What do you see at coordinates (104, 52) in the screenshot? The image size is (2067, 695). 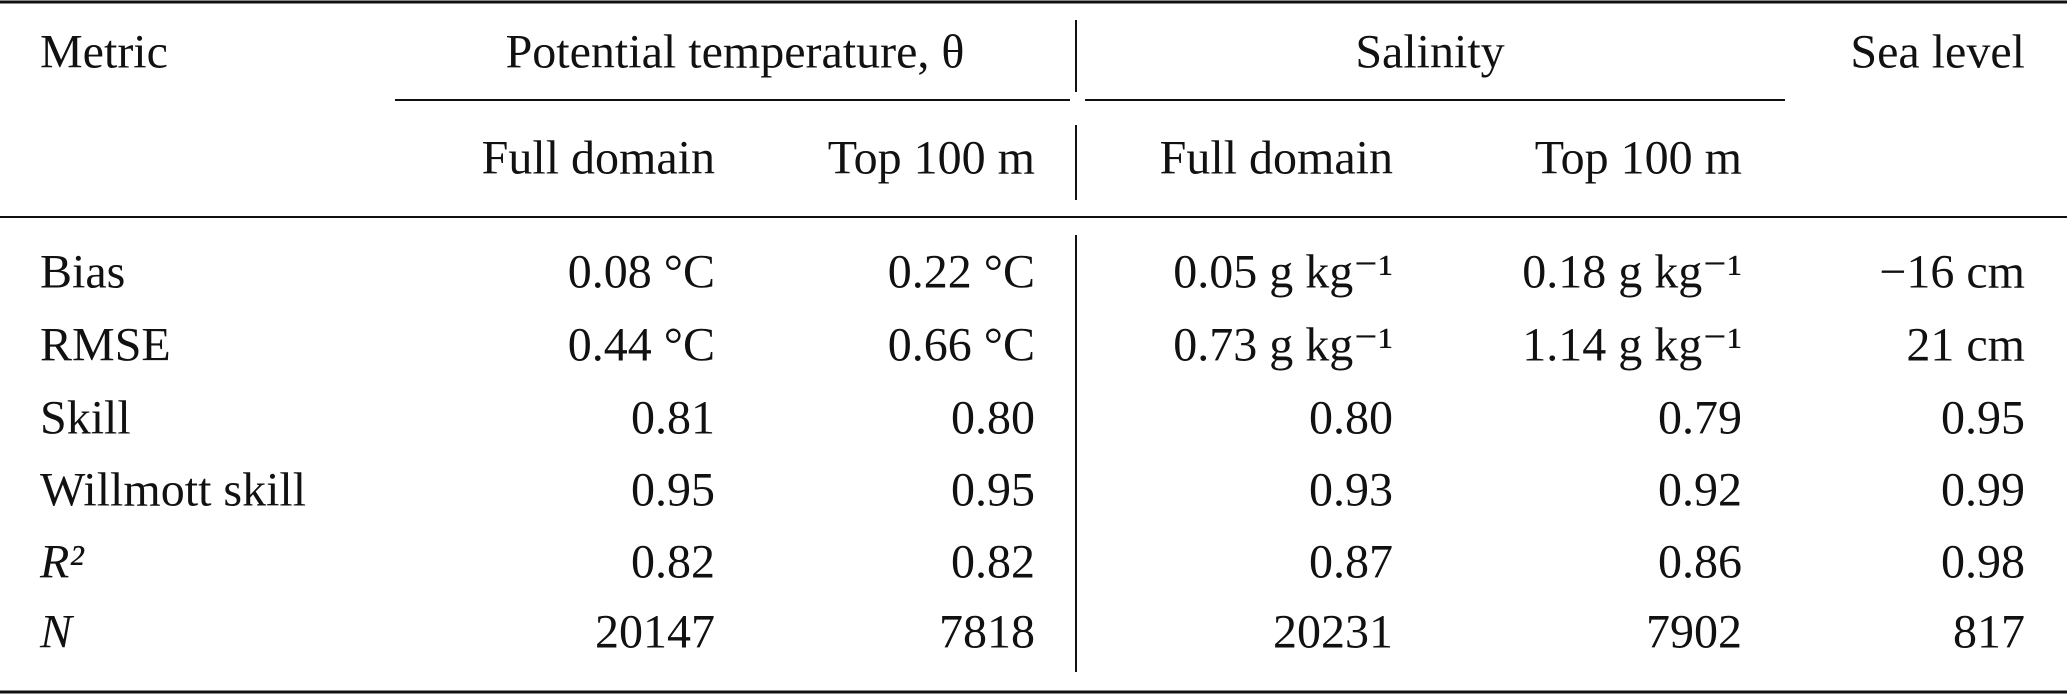 I see `header-metric: Metric` at bounding box center [104, 52].